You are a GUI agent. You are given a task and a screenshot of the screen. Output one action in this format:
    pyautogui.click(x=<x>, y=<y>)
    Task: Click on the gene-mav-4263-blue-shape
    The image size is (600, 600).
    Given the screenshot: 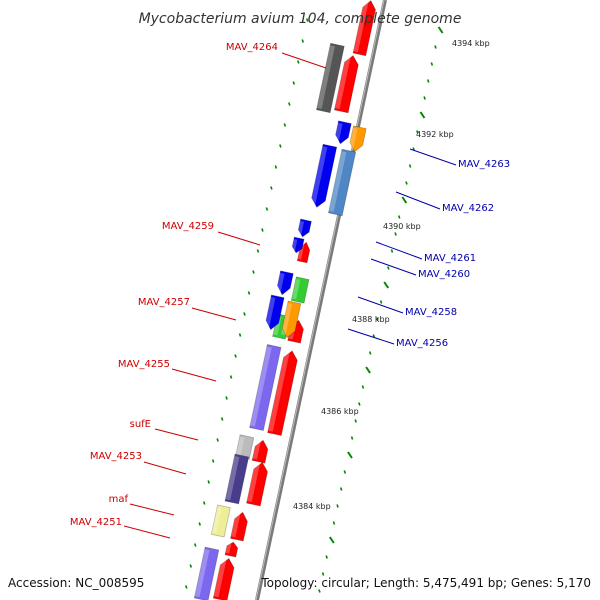 What is the action you would take?
    pyautogui.click(x=324, y=175)
    